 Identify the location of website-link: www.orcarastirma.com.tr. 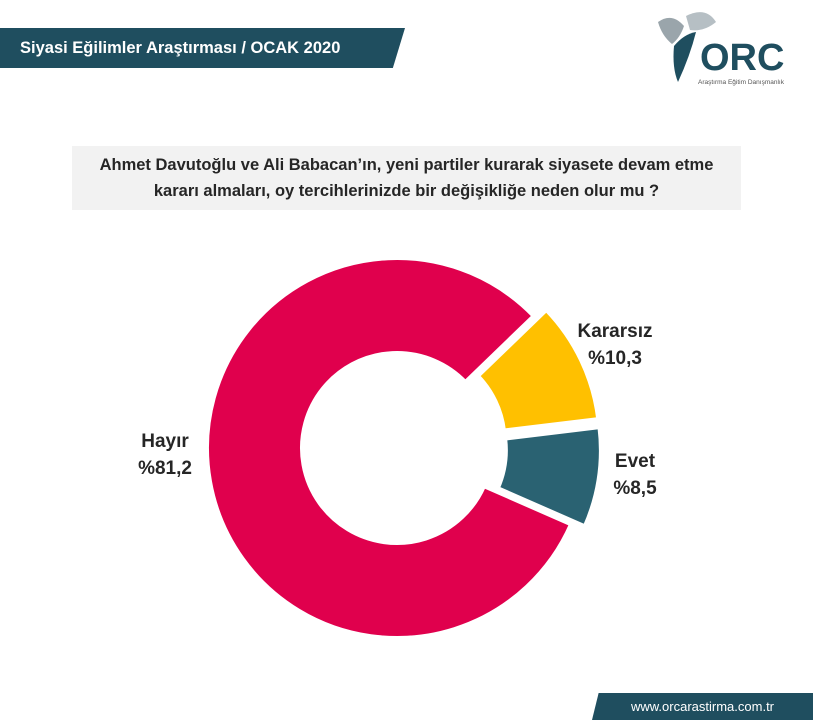
(702, 706).